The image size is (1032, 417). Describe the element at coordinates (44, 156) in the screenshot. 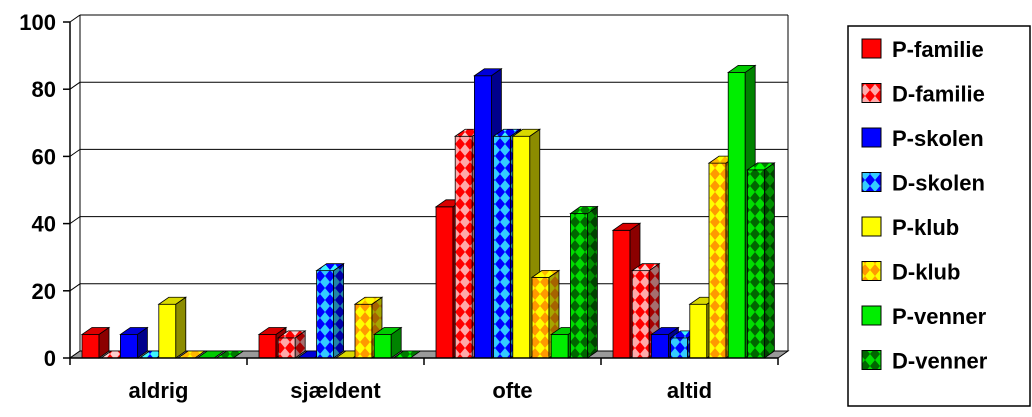

I see `y-tick-label: 60` at that location.